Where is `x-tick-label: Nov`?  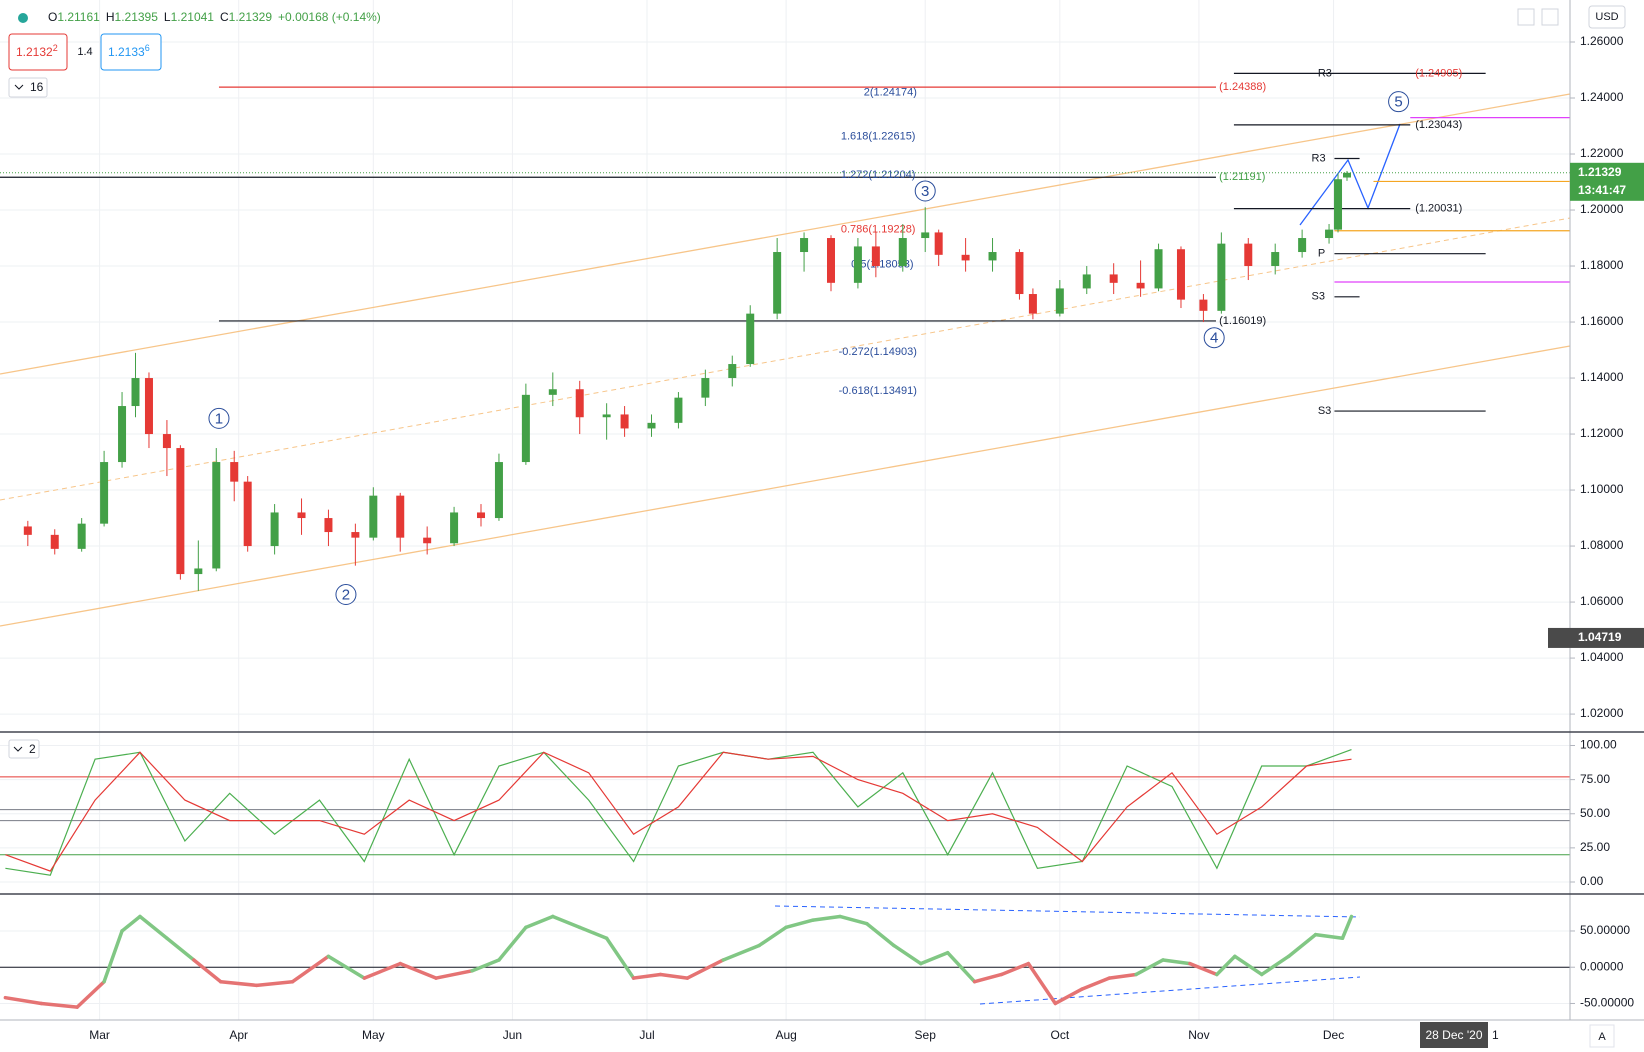
x-tick-label: Nov is located at coordinates (1198, 1035).